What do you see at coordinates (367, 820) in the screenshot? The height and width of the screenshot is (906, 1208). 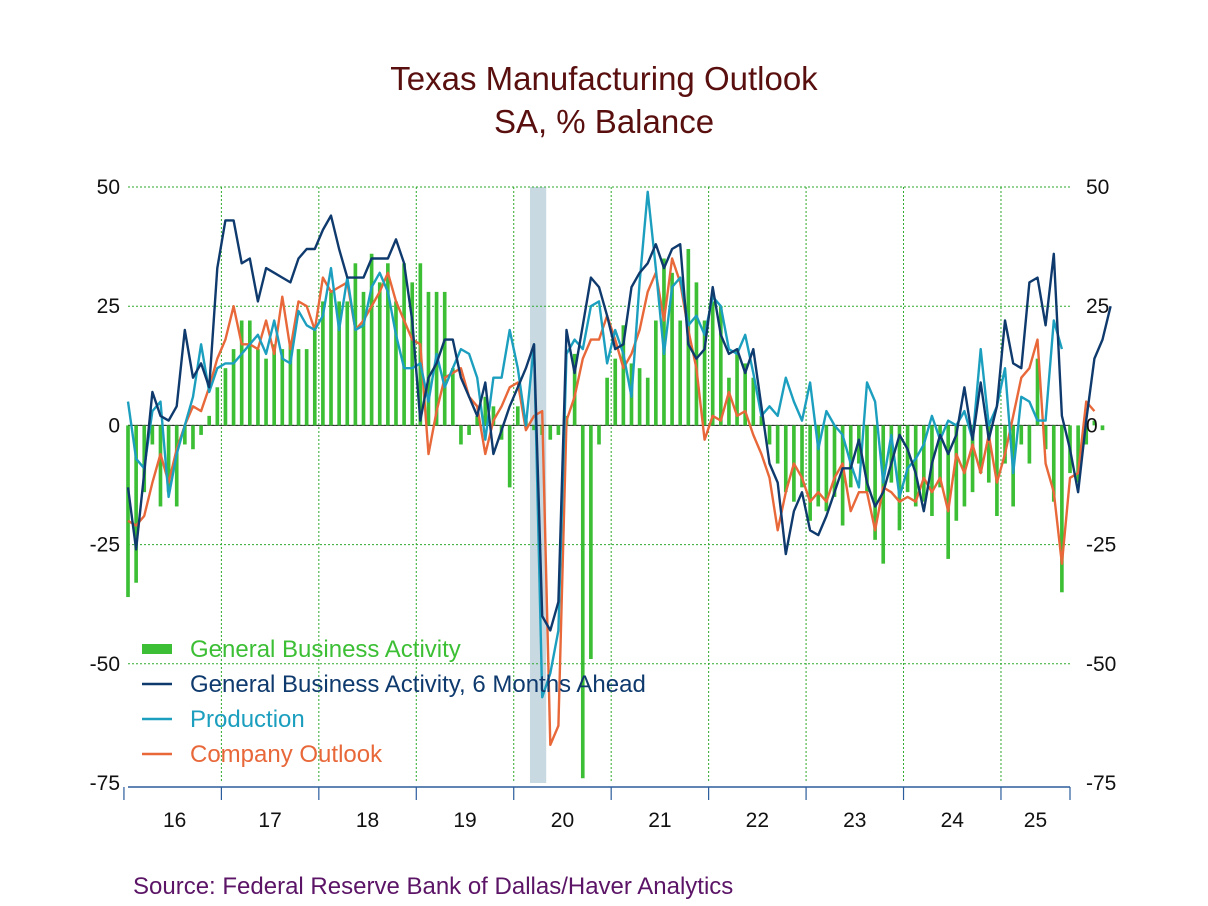 I see `x-tick-label: 18` at bounding box center [367, 820].